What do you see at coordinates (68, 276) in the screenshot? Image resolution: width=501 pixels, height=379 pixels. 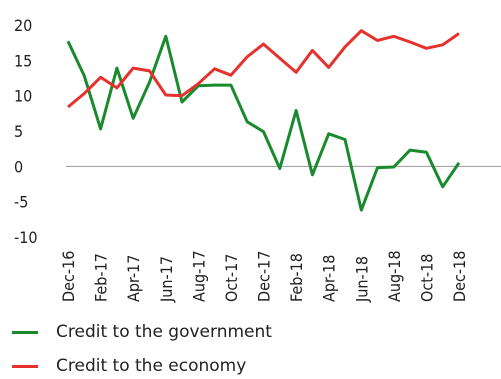 I see `x-tick-label: Dec-16` at bounding box center [68, 276].